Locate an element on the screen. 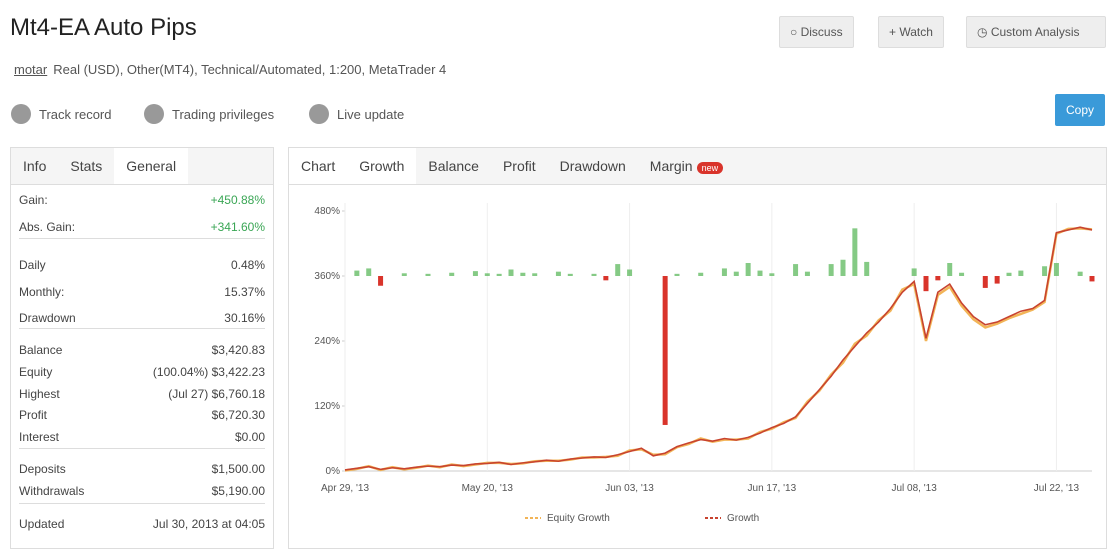 The height and width of the screenshot is (549, 1111). stat-label: Daily is located at coordinates (32, 265).